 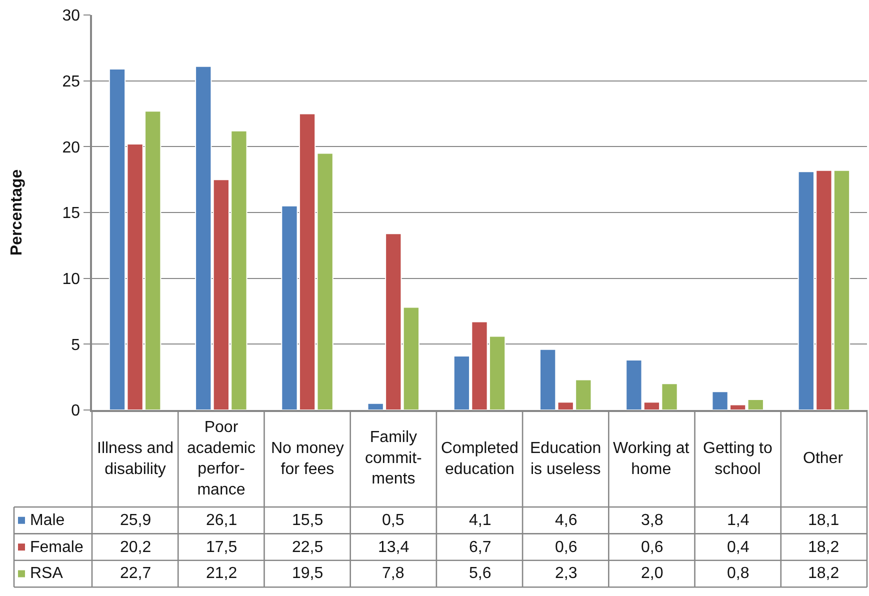 I want to click on x-tick-label: Working at home, so click(x=651, y=459).